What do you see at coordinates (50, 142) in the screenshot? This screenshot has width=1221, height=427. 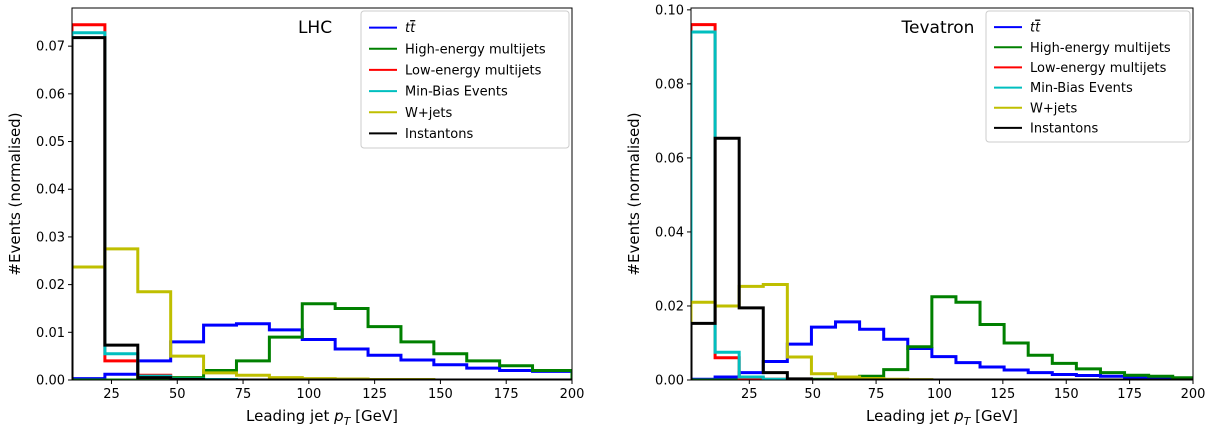 I see `y-tick-label: 0.05` at bounding box center [50, 142].